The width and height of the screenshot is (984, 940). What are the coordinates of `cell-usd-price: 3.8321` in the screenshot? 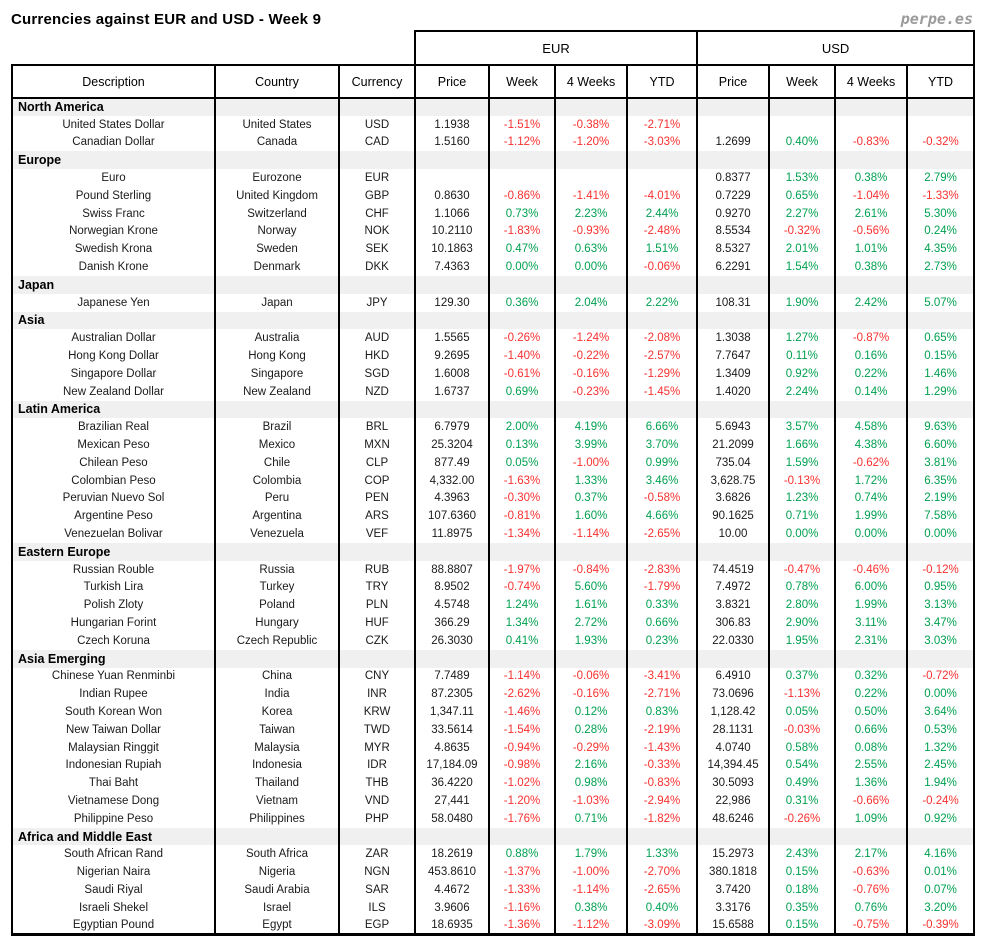 It's located at (733, 605).